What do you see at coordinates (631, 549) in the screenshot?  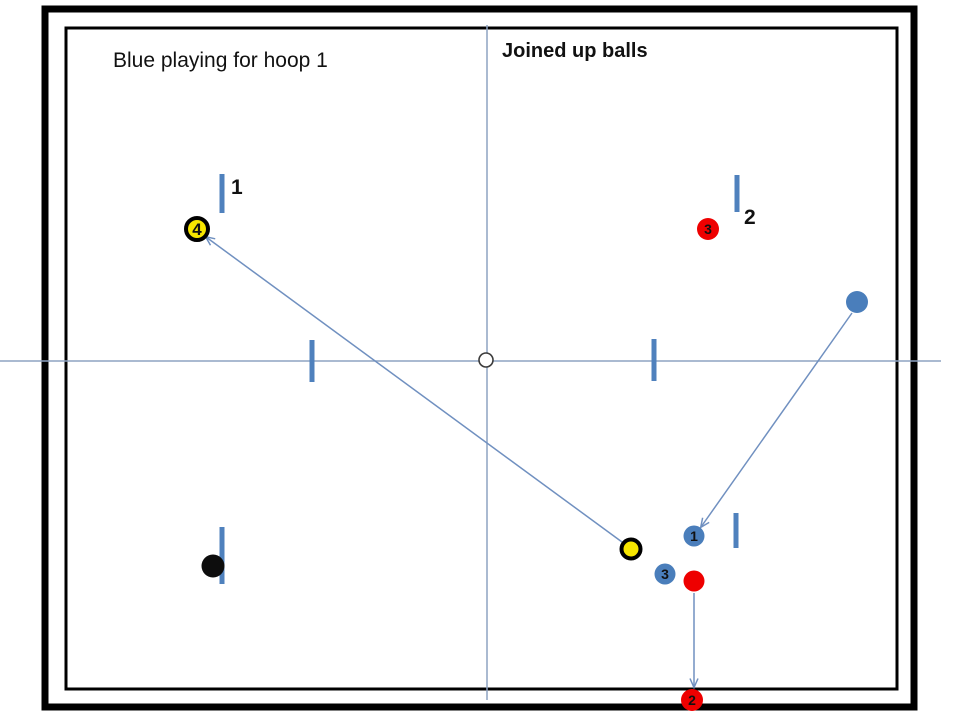 I see `yellow-ball` at bounding box center [631, 549].